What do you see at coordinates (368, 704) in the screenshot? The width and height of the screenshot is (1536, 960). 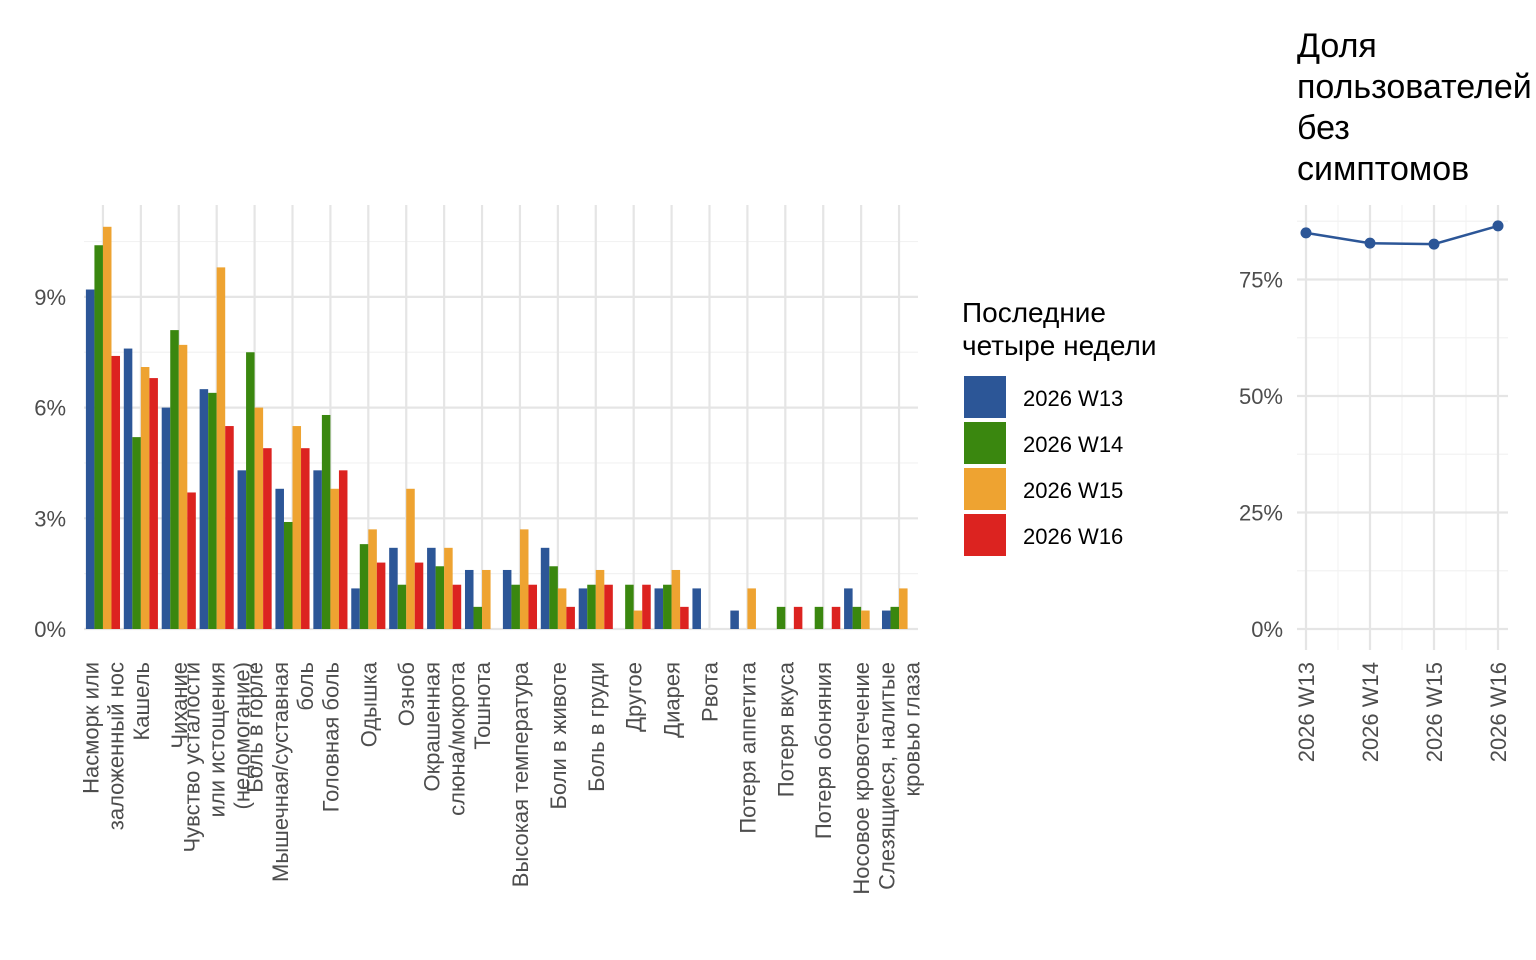 I see `x-tick-label: Одышка` at bounding box center [368, 704].